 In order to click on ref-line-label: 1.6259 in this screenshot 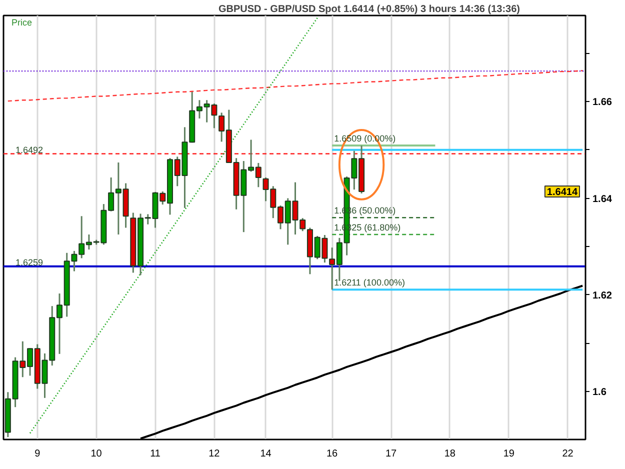, I will do `click(30, 262)`.